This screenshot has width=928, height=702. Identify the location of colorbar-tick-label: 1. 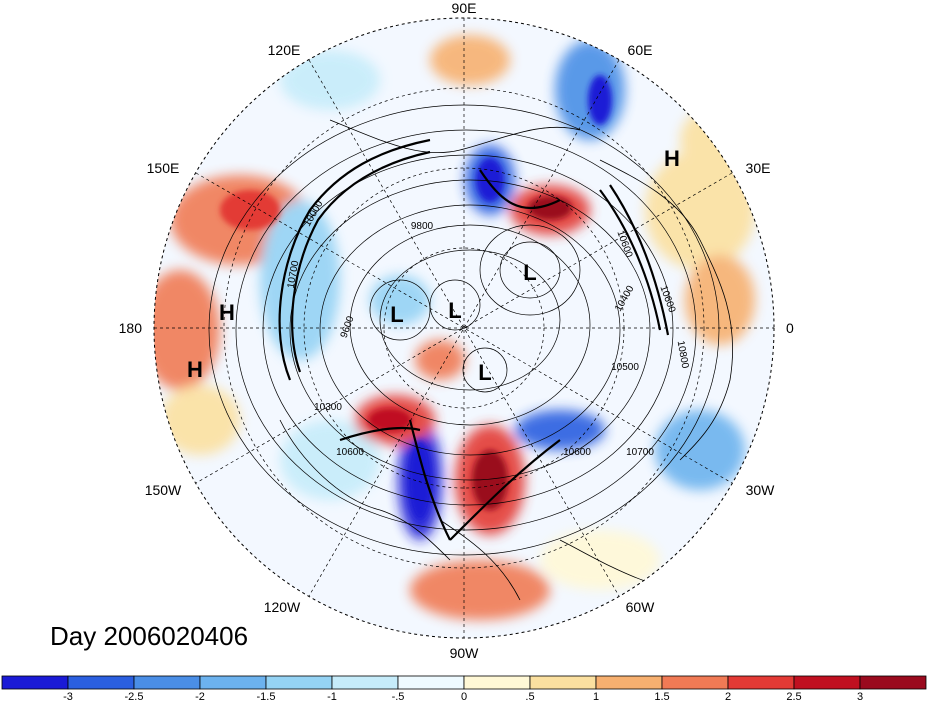
(596, 696).